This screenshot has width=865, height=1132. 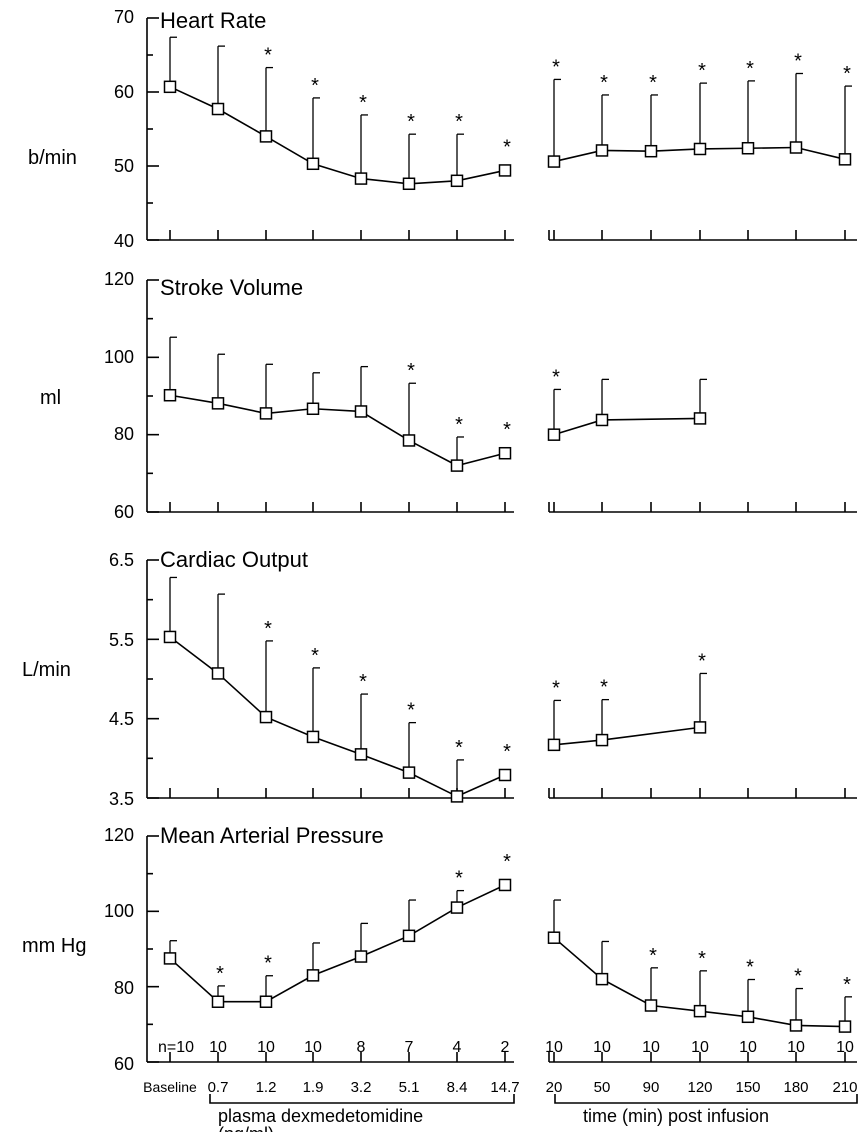 What do you see at coordinates (457, 1087) in the screenshot?
I see `x-tick-label: 8.4` at bounding box center [457, 1087].